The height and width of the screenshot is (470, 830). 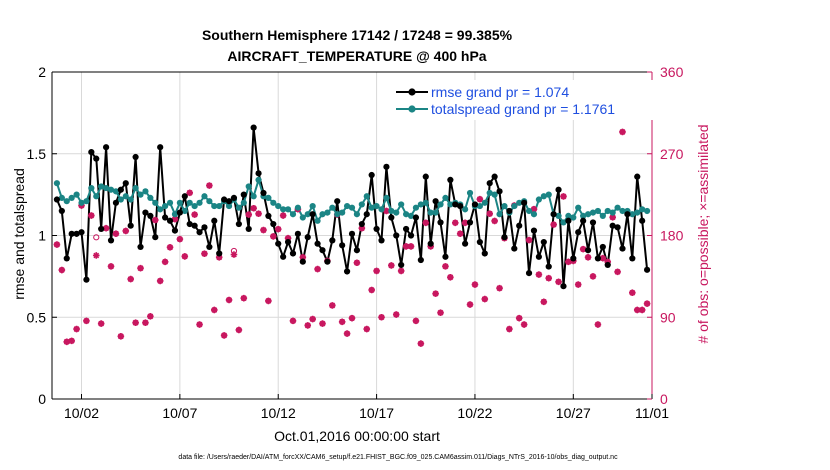 What do you see at coordinates (356, 56) in the screenshot?
I see `chart-subtitle: AIRCRAFT_TEMPERATURE @ 400 hPa` at bounding box center [356, 56].